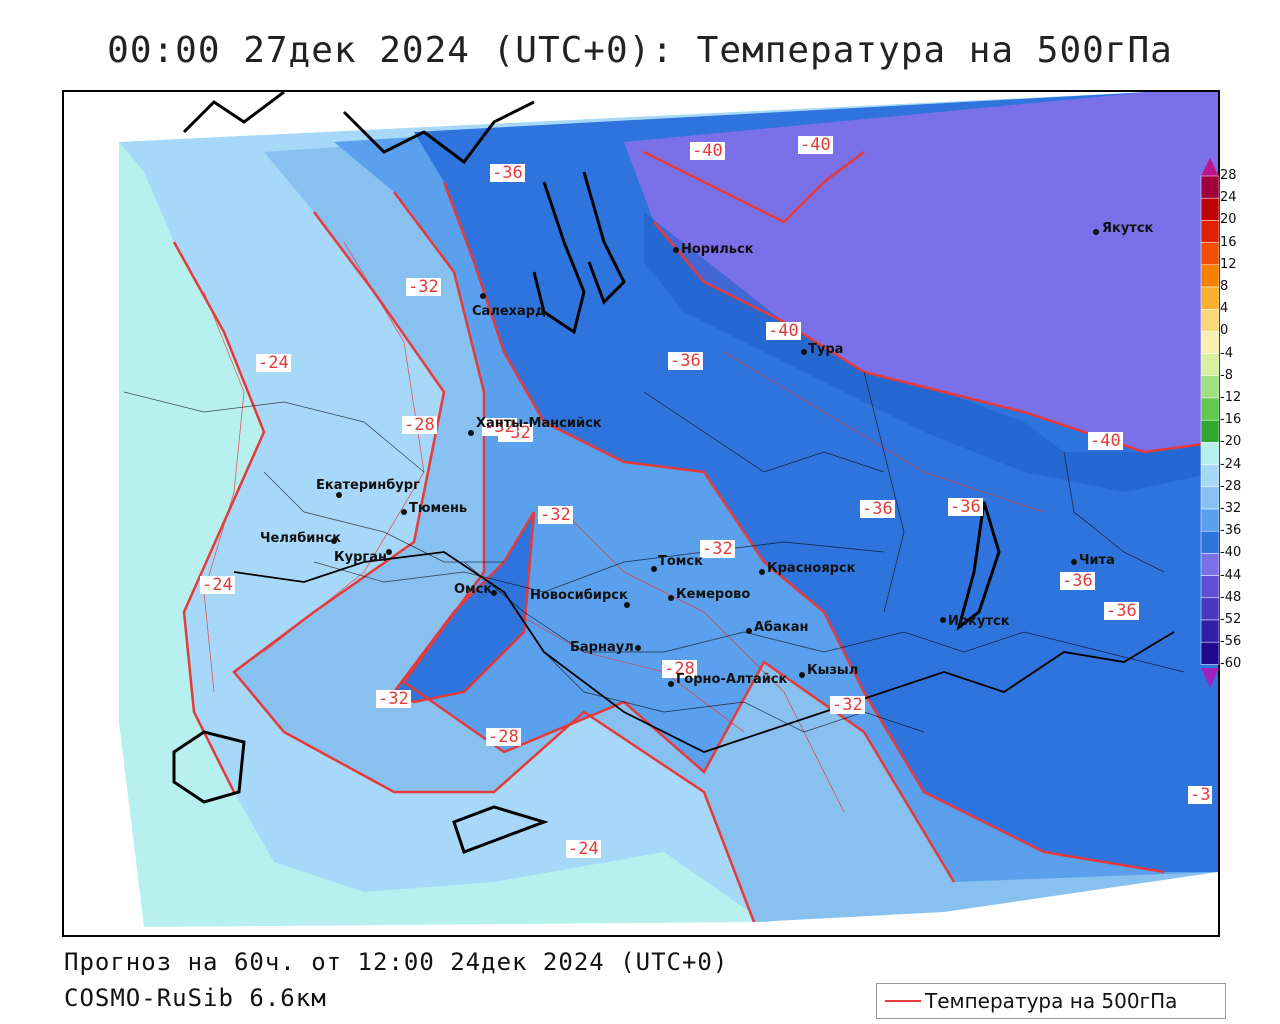  What do you see at coordinates (732, 679) in the screenshot?
I see `city-label: Горно-Алтайск` at bounding box center [732, 679].